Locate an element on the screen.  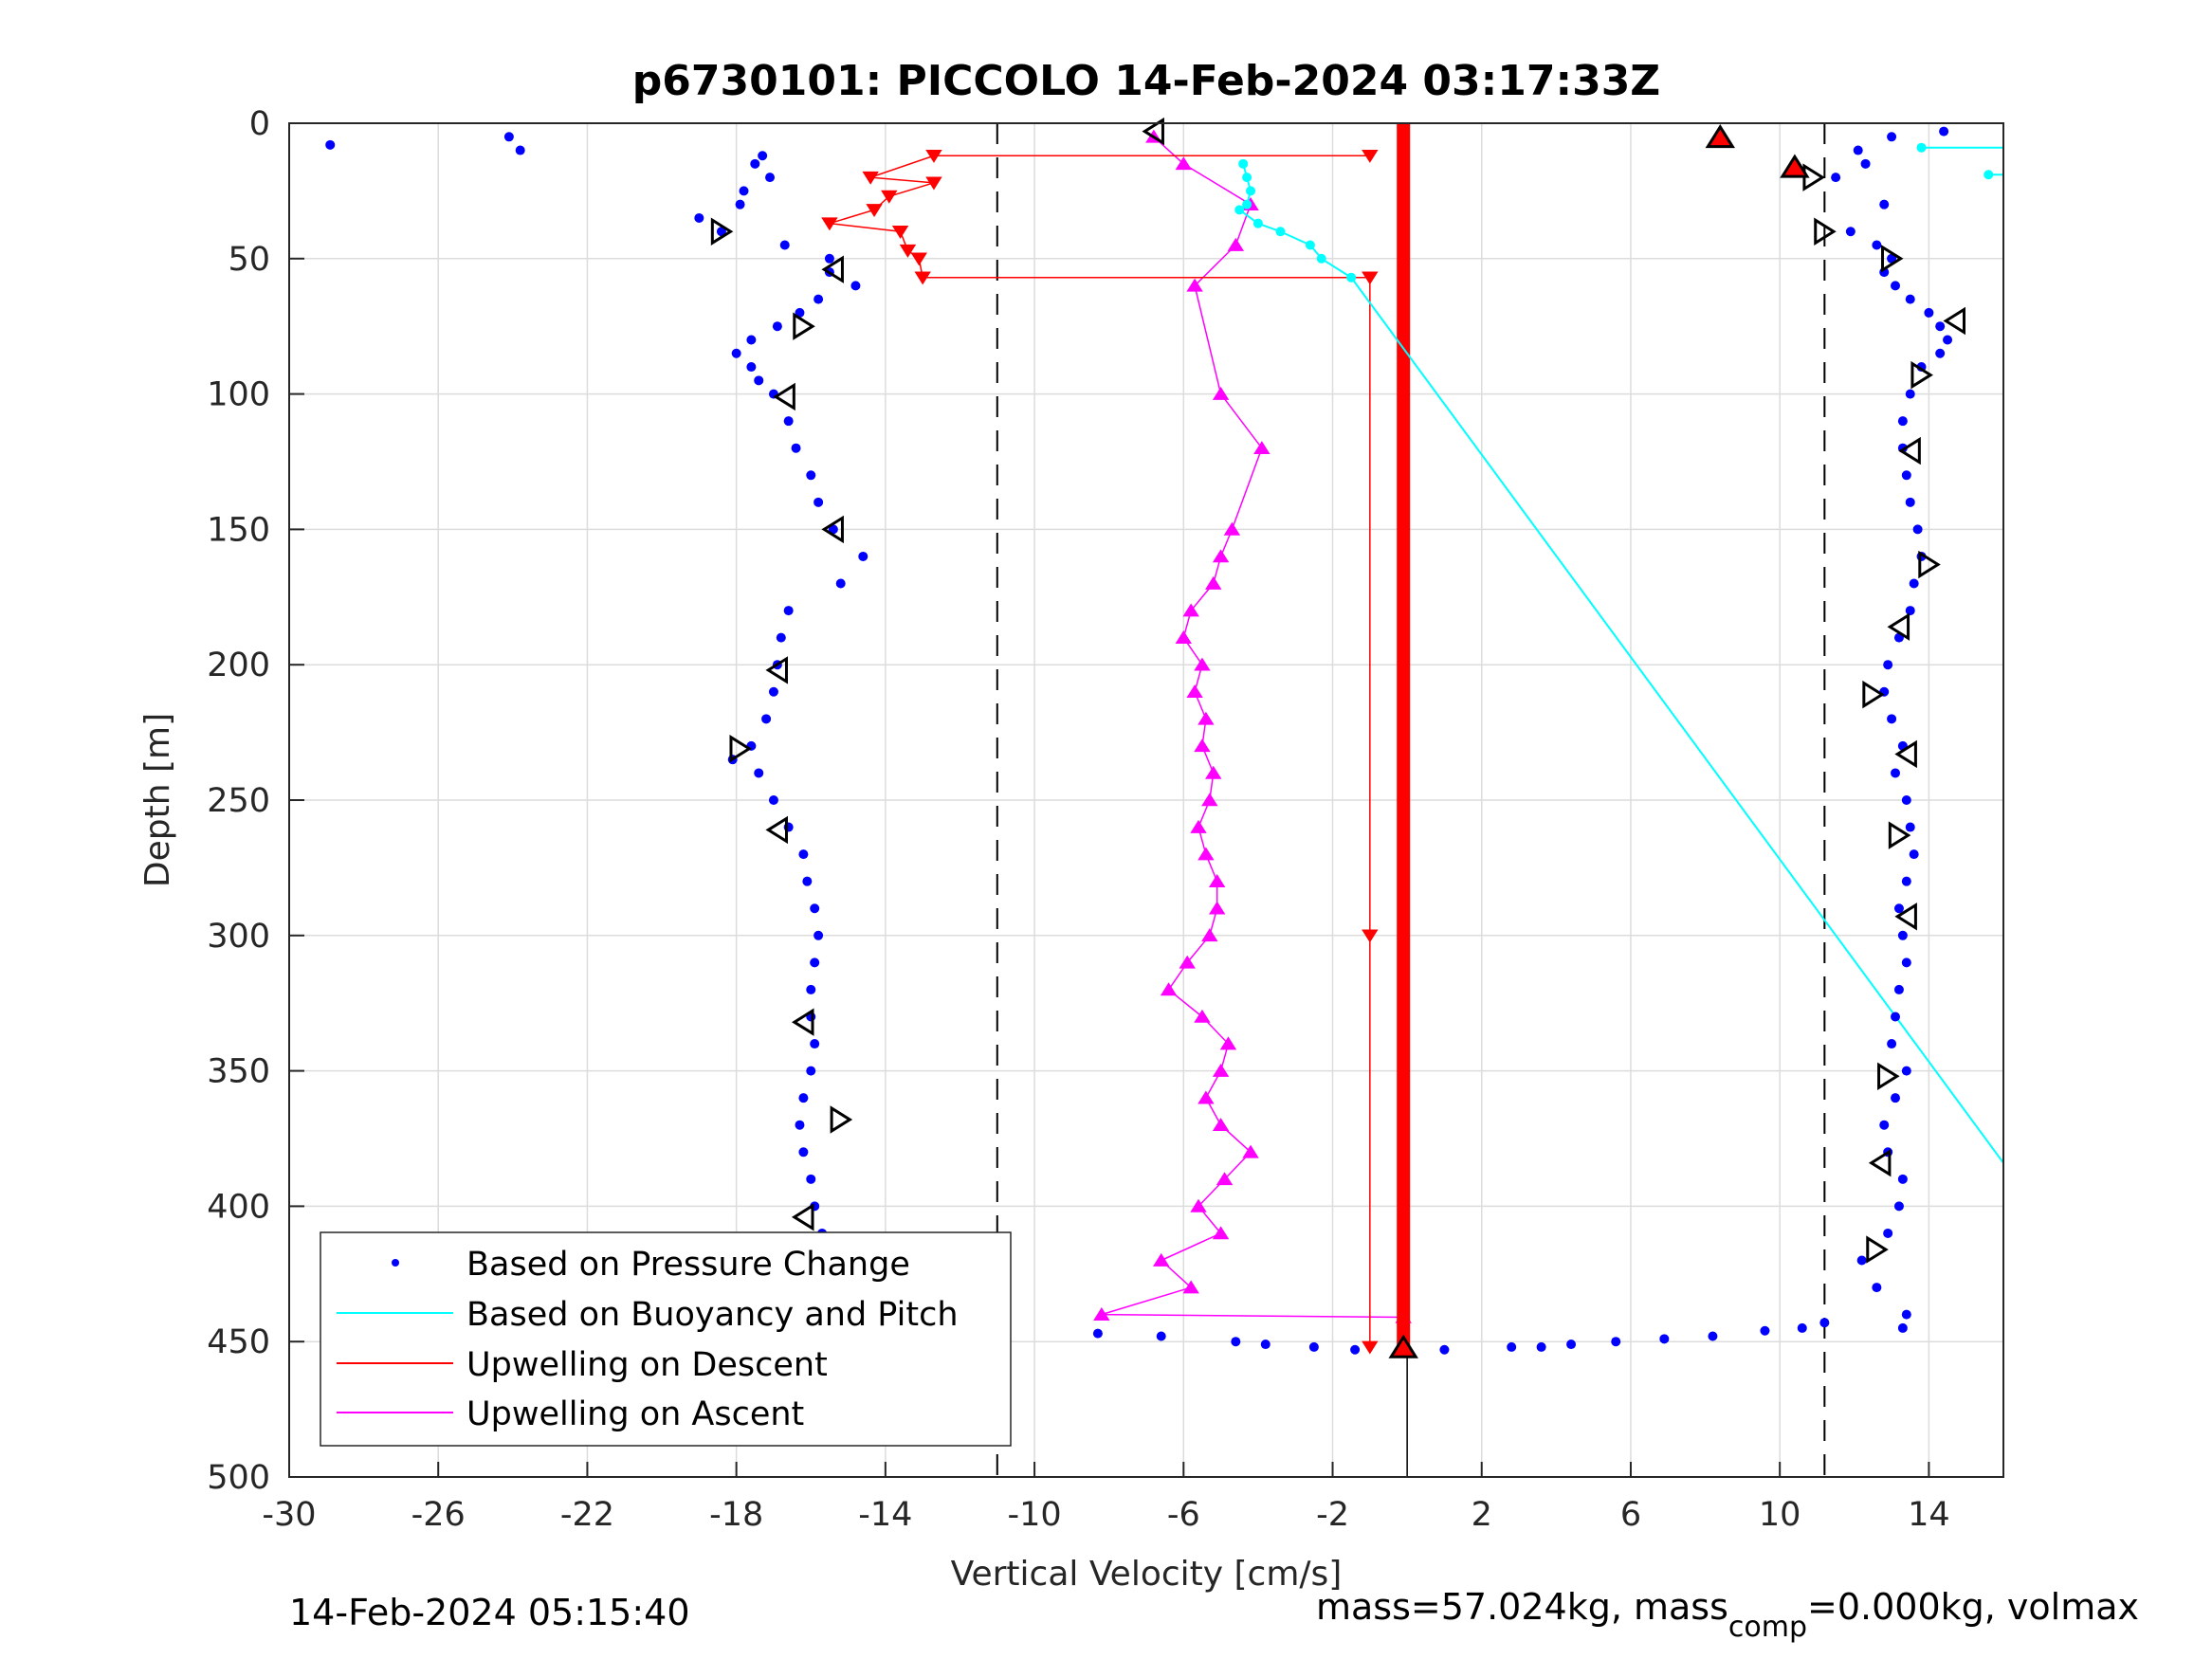
footer-mass-info: mass=57.024kg, masscomp=0.000kg, volmax is located at coordinates (1727, 1615).